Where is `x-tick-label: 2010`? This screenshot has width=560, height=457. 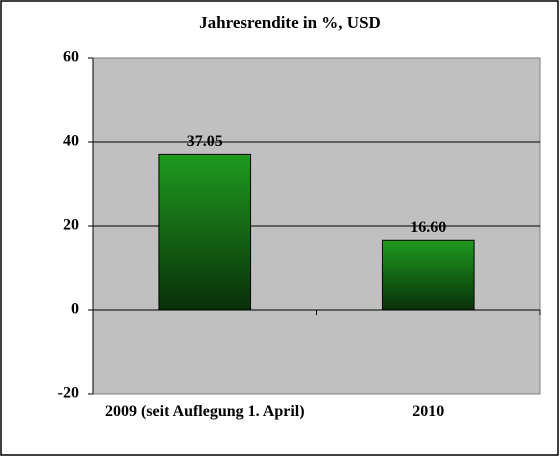 x-tick-label: 2010 is located at coordinates (428, 411).